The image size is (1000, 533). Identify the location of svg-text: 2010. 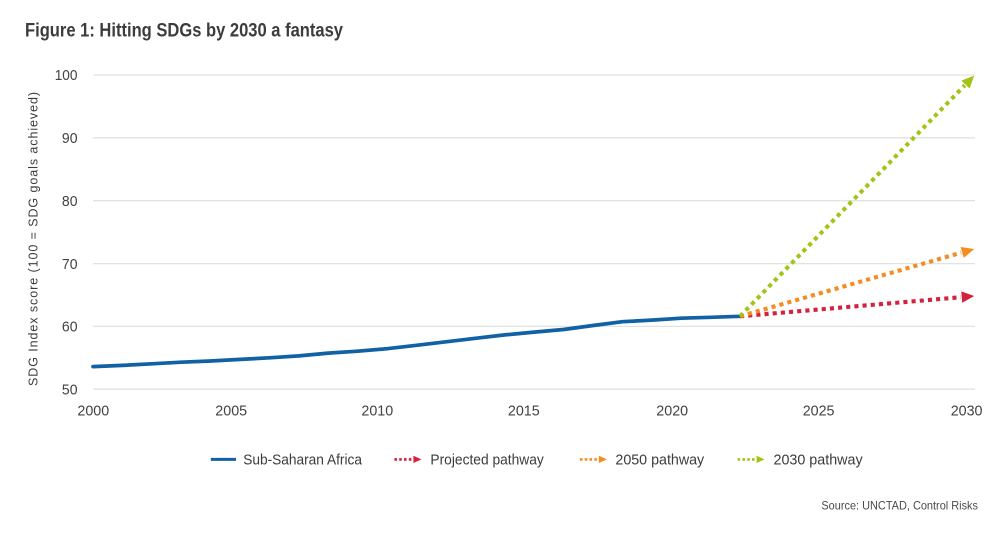
(377, 411).